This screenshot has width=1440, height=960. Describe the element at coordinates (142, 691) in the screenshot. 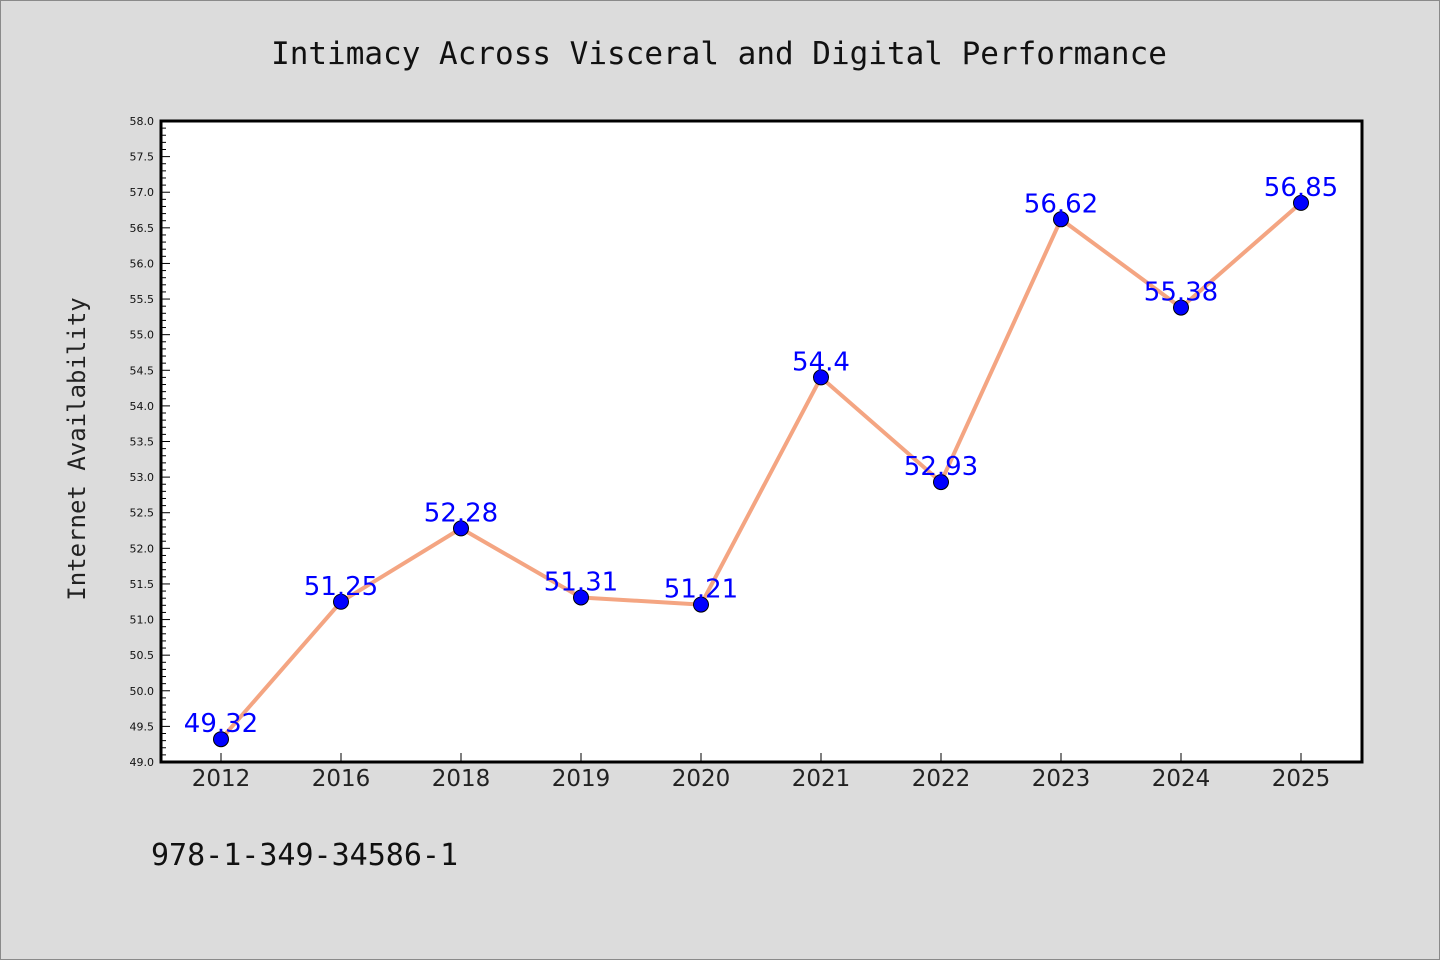

I see `y-tick-label: 50.0` at that location.